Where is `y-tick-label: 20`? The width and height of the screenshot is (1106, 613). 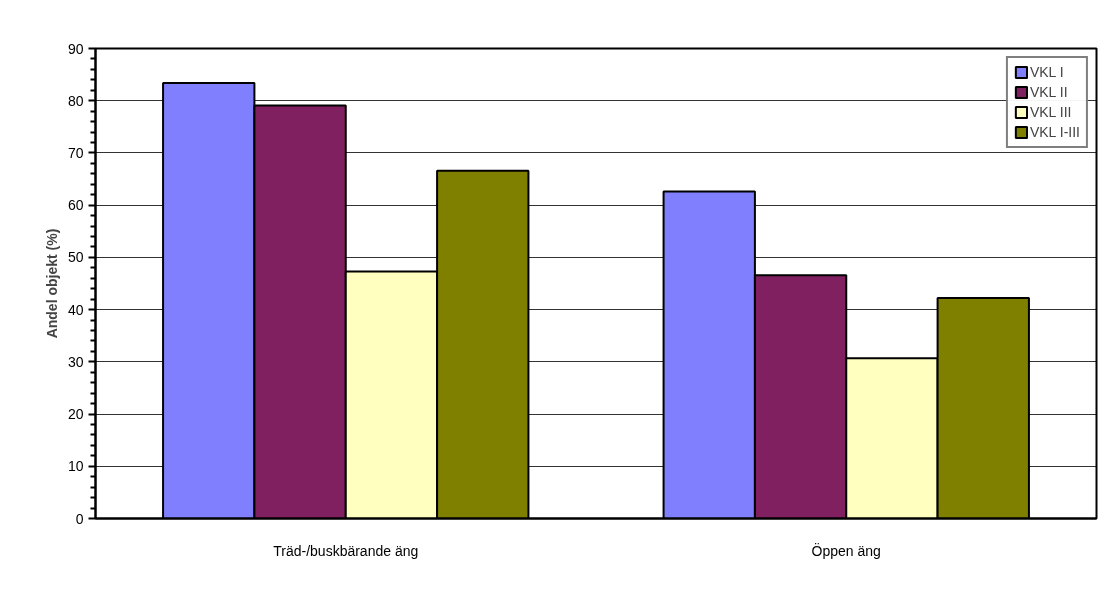
y-tick-label: 20 is located at coordinates (75, 414).